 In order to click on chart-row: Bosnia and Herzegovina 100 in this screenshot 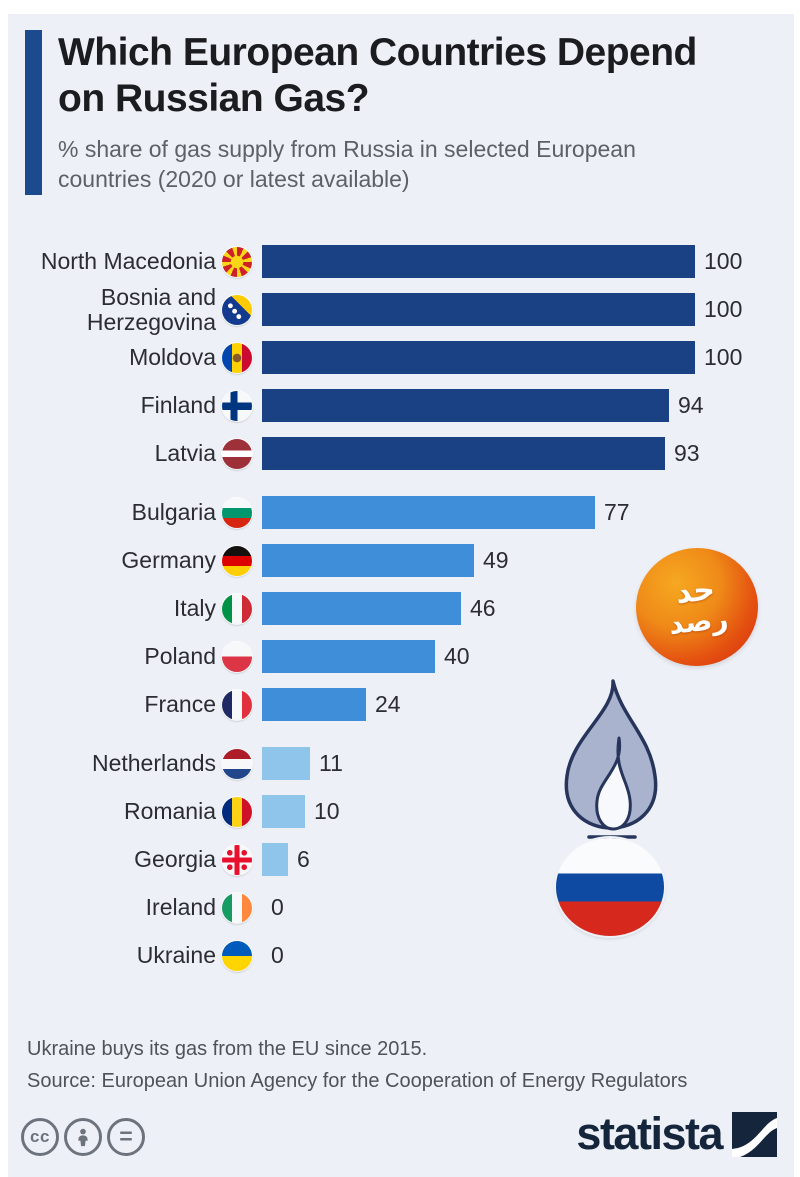, I will do `click(400, 309)`.